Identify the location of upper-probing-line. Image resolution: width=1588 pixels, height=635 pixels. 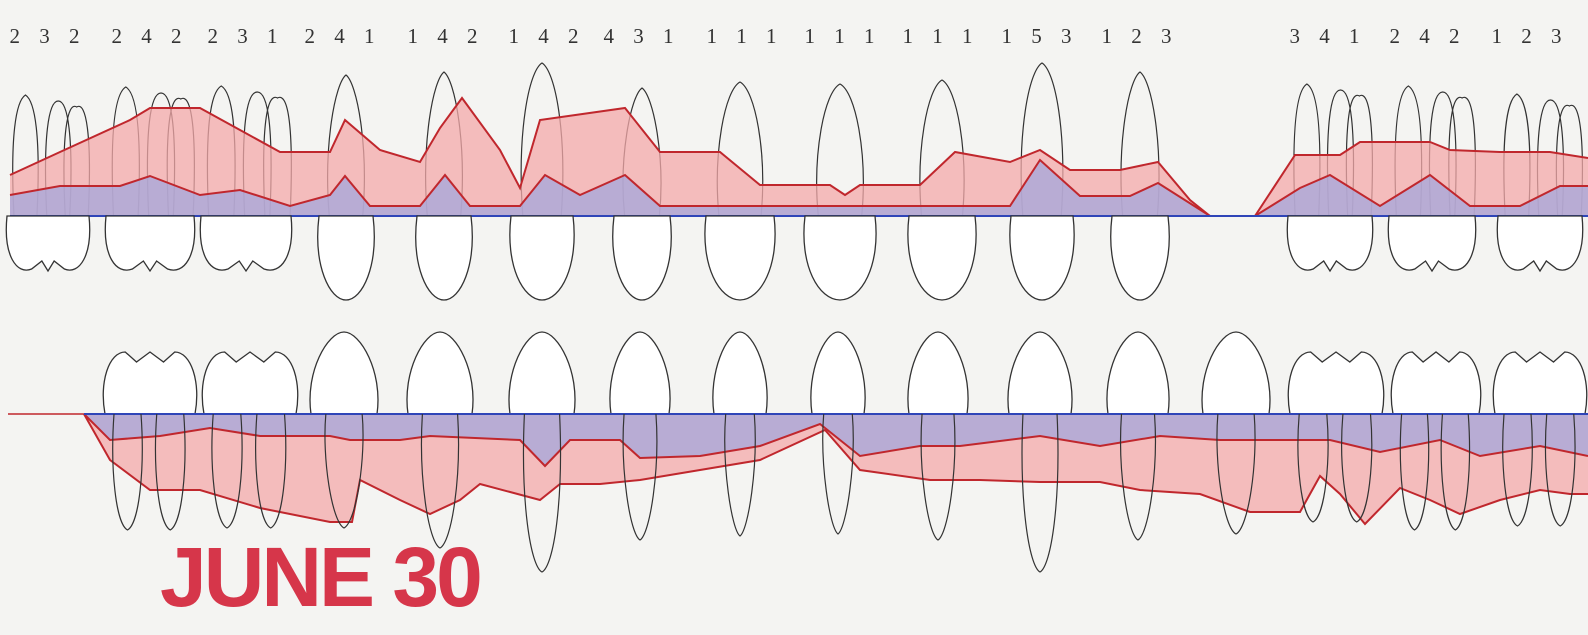
(798, 187).